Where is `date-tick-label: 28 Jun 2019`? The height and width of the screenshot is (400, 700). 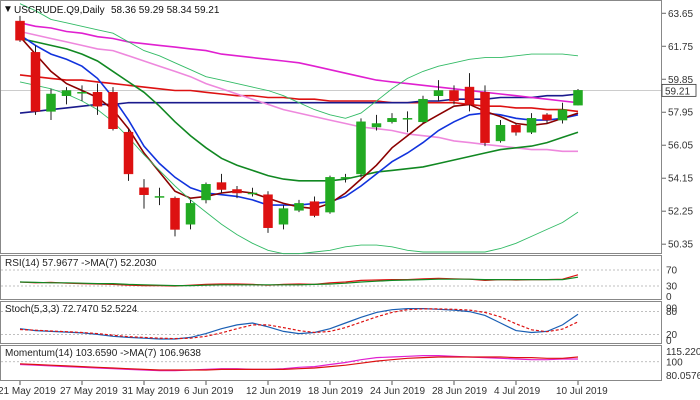
date-tick-label: 28 Jun 2019 is located at coordinates (459, 391).